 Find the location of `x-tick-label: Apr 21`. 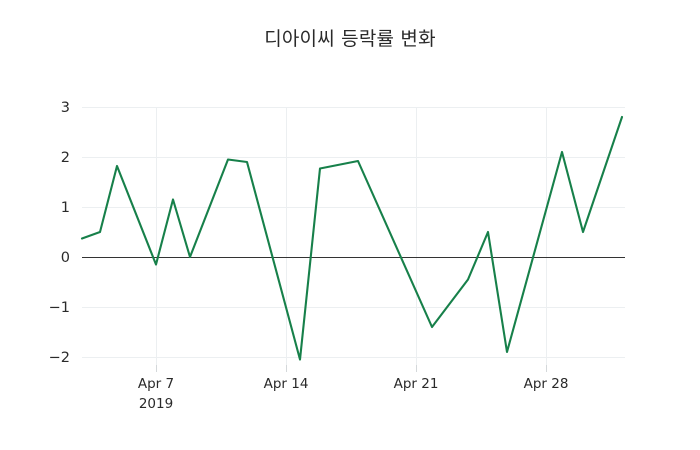

x-tick-label: Apr 21 is located at coordinates (416, 384).